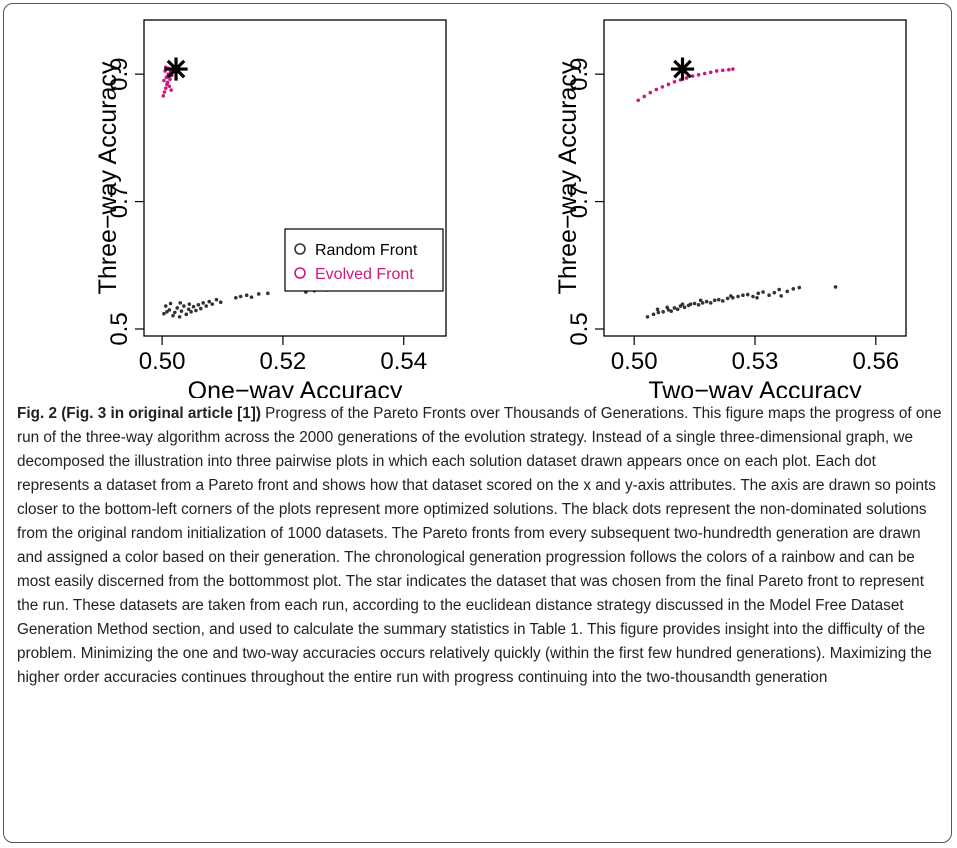 This screenshot has height=848, width=957. Describe the element at coordinates (139, 413) in the screenshot. I see `caption-label: Fig. 2 (Fig. 3 in original article [1])` at that location.